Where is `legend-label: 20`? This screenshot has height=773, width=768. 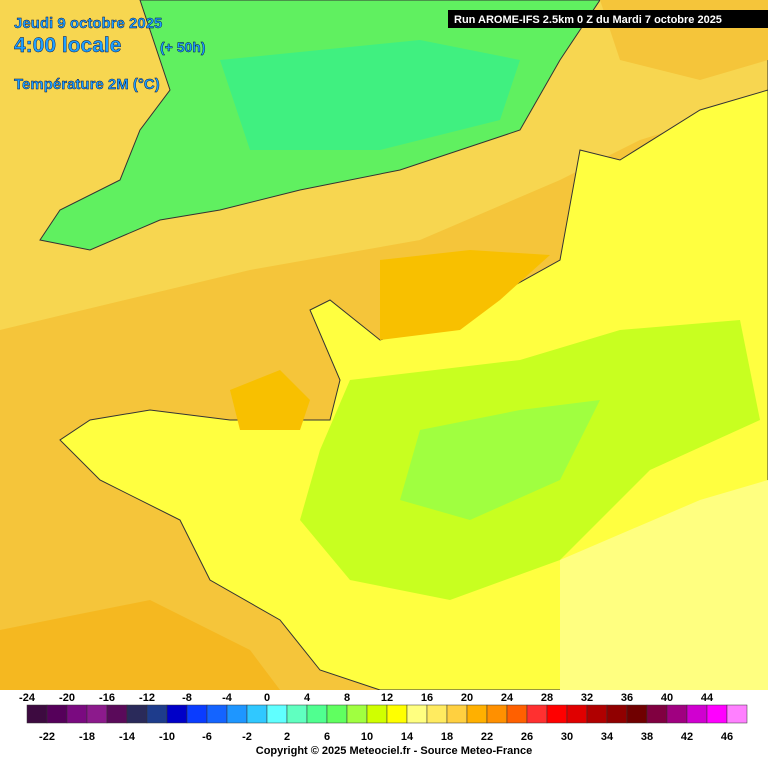 legend-label: 20 is located at coordinates (467, 698).